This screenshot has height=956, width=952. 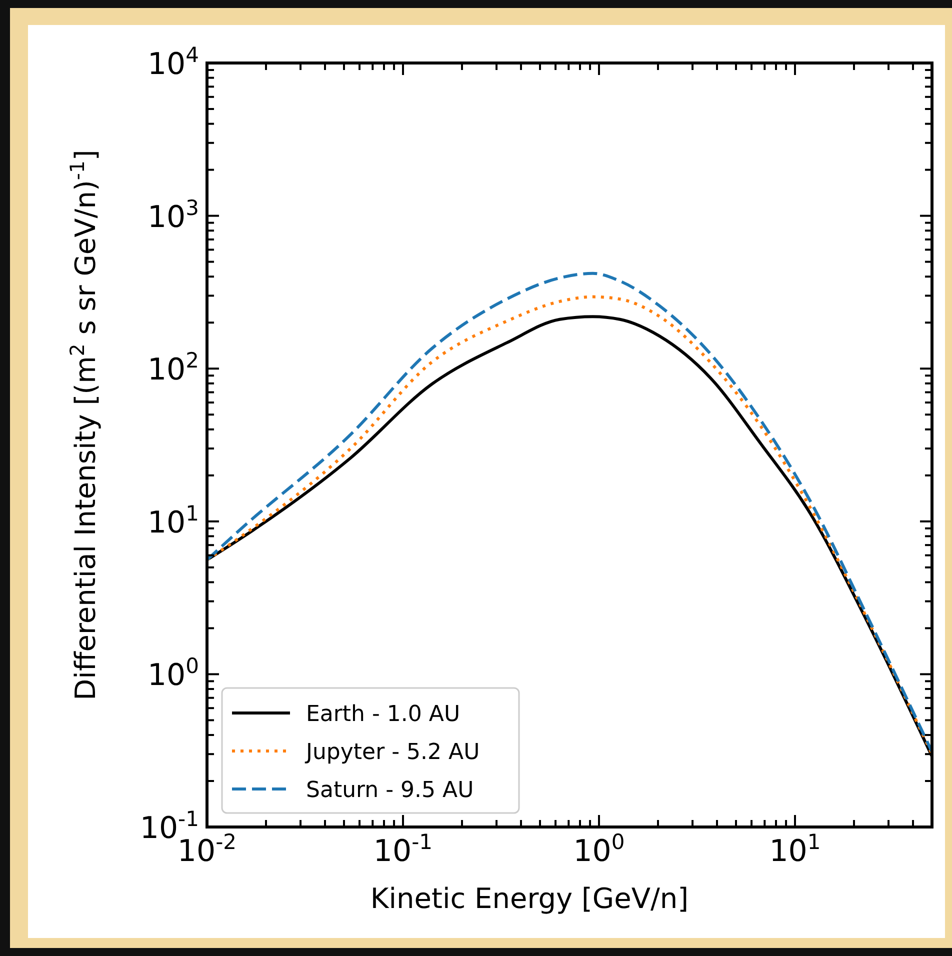 I want to click on legend-label: Saturn - 9.5 AU, so click(x=390, y=790).